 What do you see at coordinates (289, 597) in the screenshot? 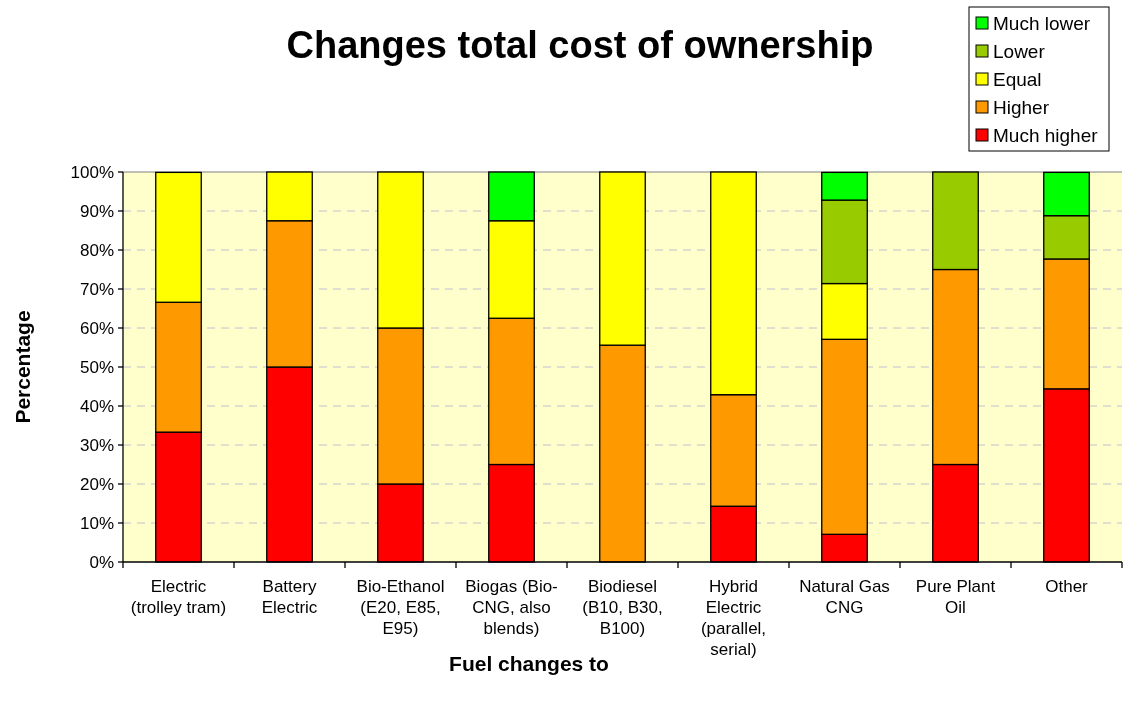
I see `x-tick-label: Battery Electric` at bounding box center [289, 597].